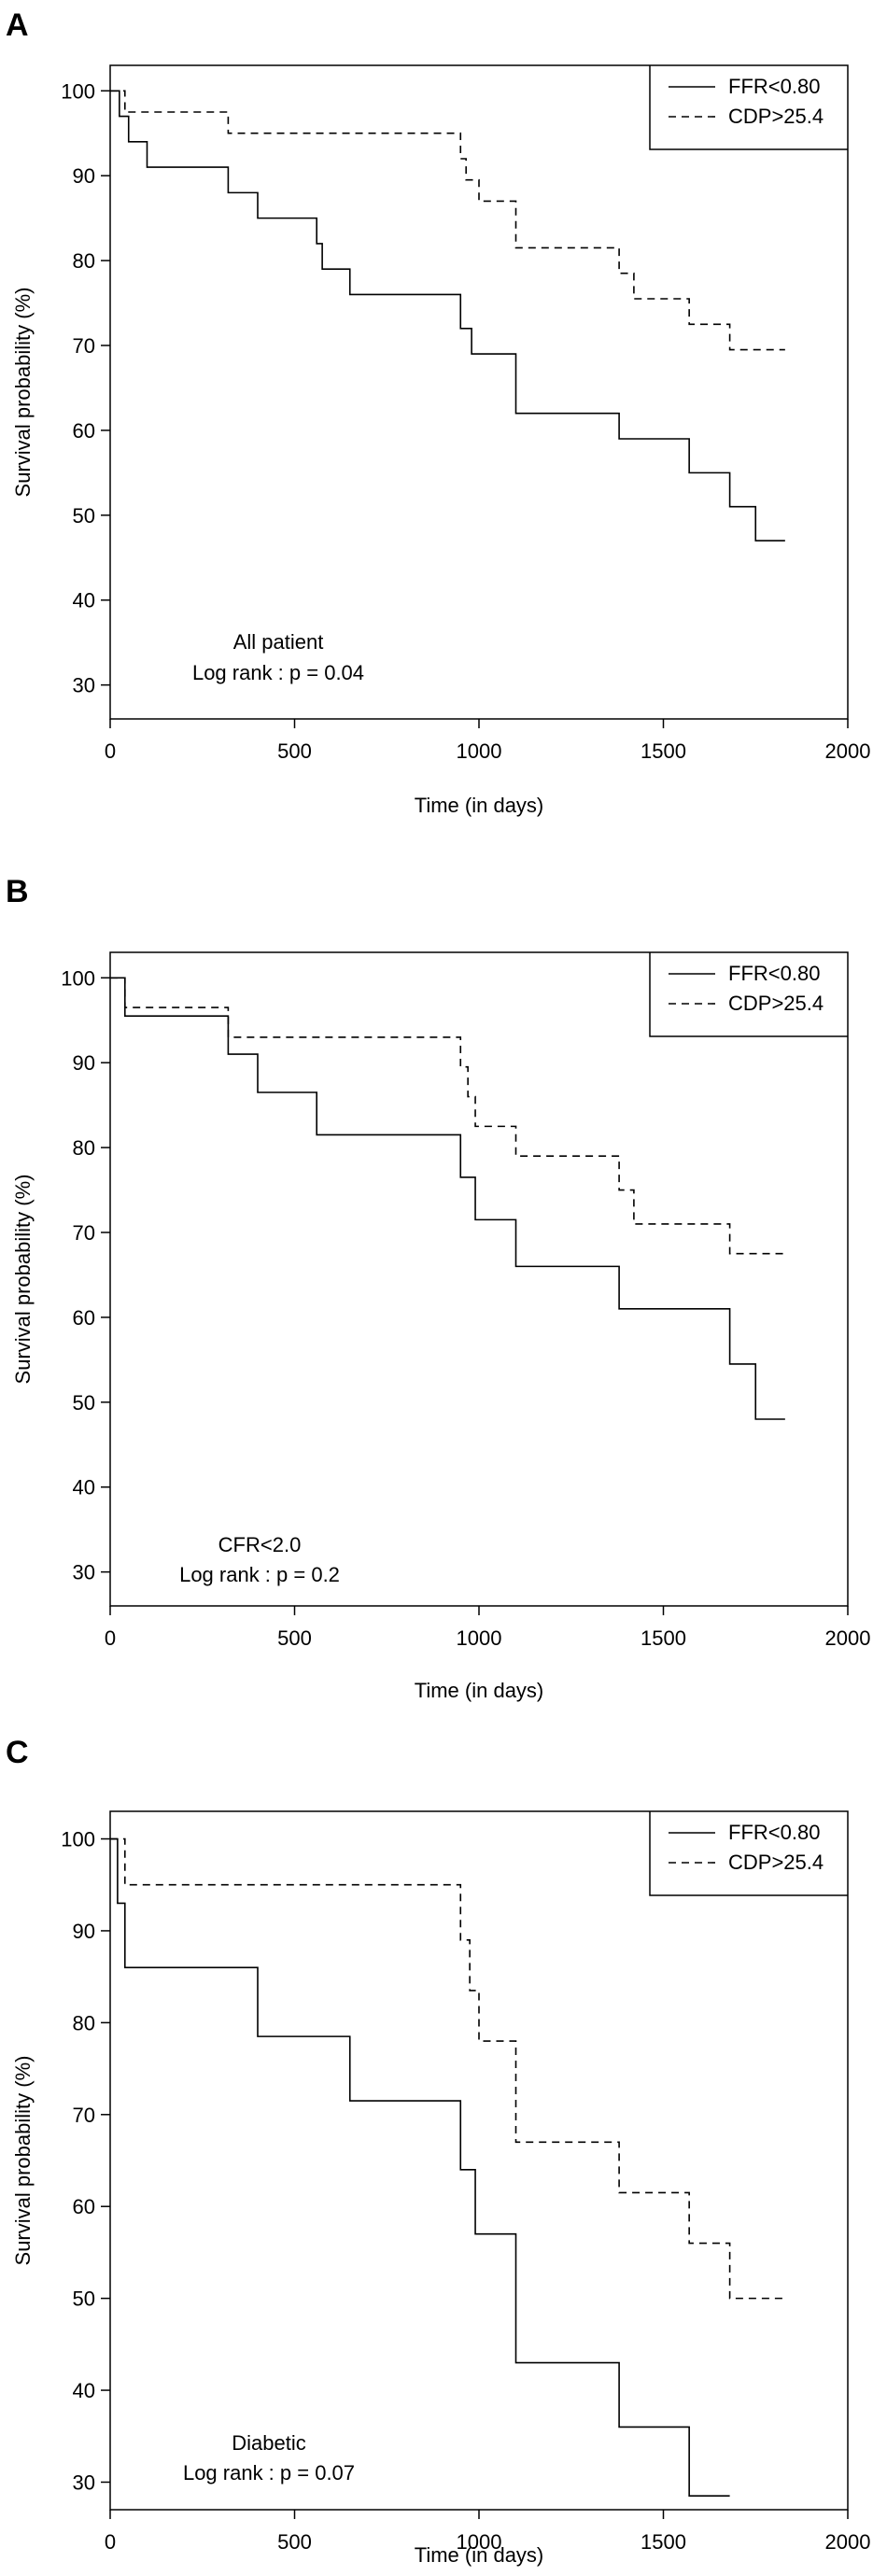 This screenshot has height=2576, width=887. I want to click on annotation-logrank: Log rank : p = 0.07, so click(269, 2473).